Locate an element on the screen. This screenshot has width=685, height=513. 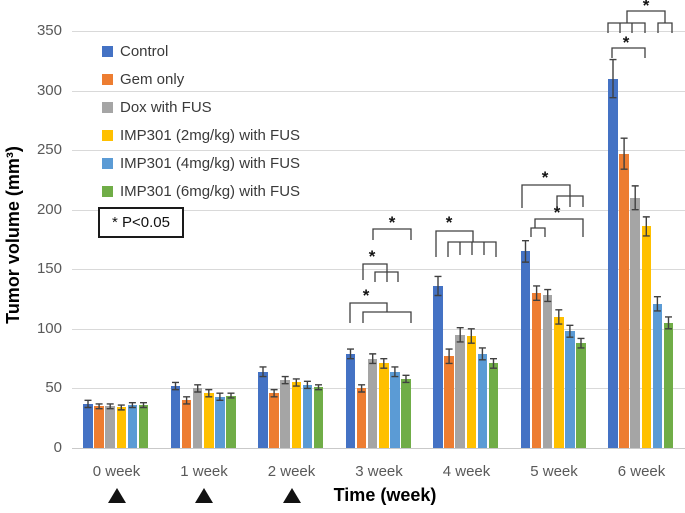
x-tick-label: 6 week is located at coordinates (641, 471).